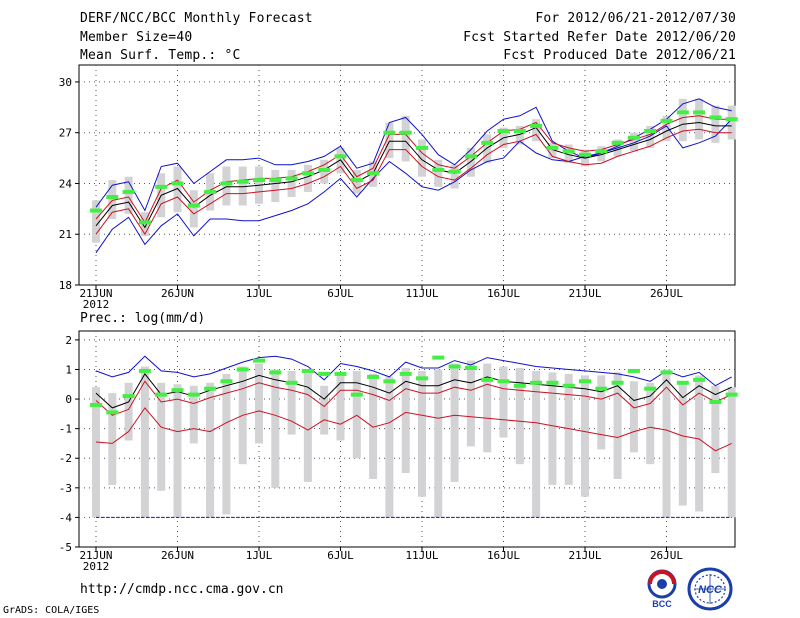  Describe the element at coordinates (413, 398) in the screenshot. I see `spread-high-line` at that location.